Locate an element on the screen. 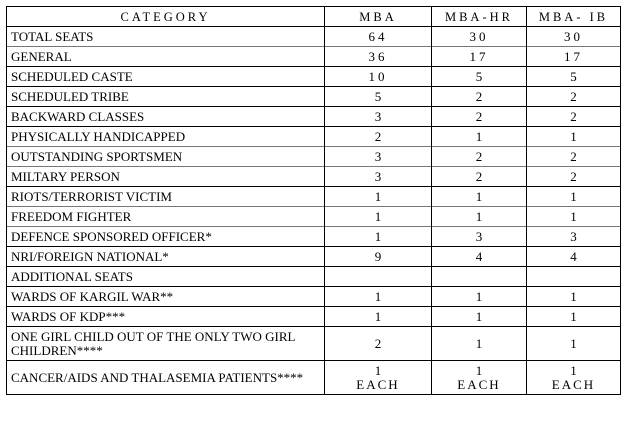 The width and height of the screenshot is (628, 426). table-row: WARDS OF KDP*** 1 1 1 is located at coordinates (313, 316).